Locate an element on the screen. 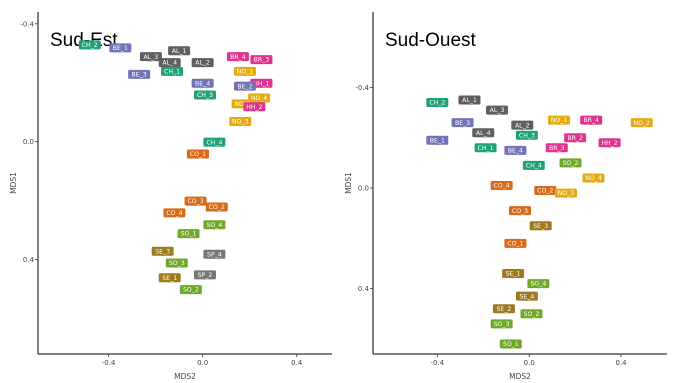  point-label: BE_4 is located at coordinates (515, 150).